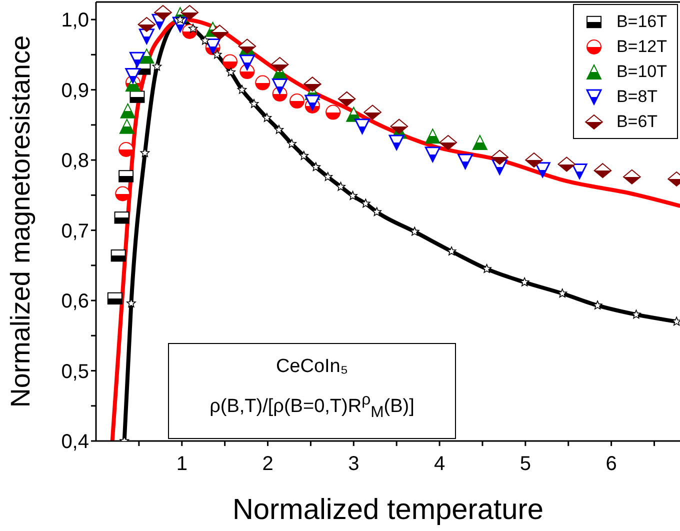  Describe the element at coordinates (21, 221) in the screenshot. I see `y-axis-title: Normalized magnetoresistance` at that location.